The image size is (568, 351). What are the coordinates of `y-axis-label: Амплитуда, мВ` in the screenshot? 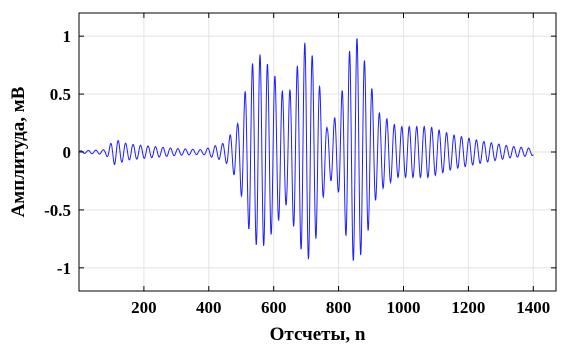 It's located at (18, 151).